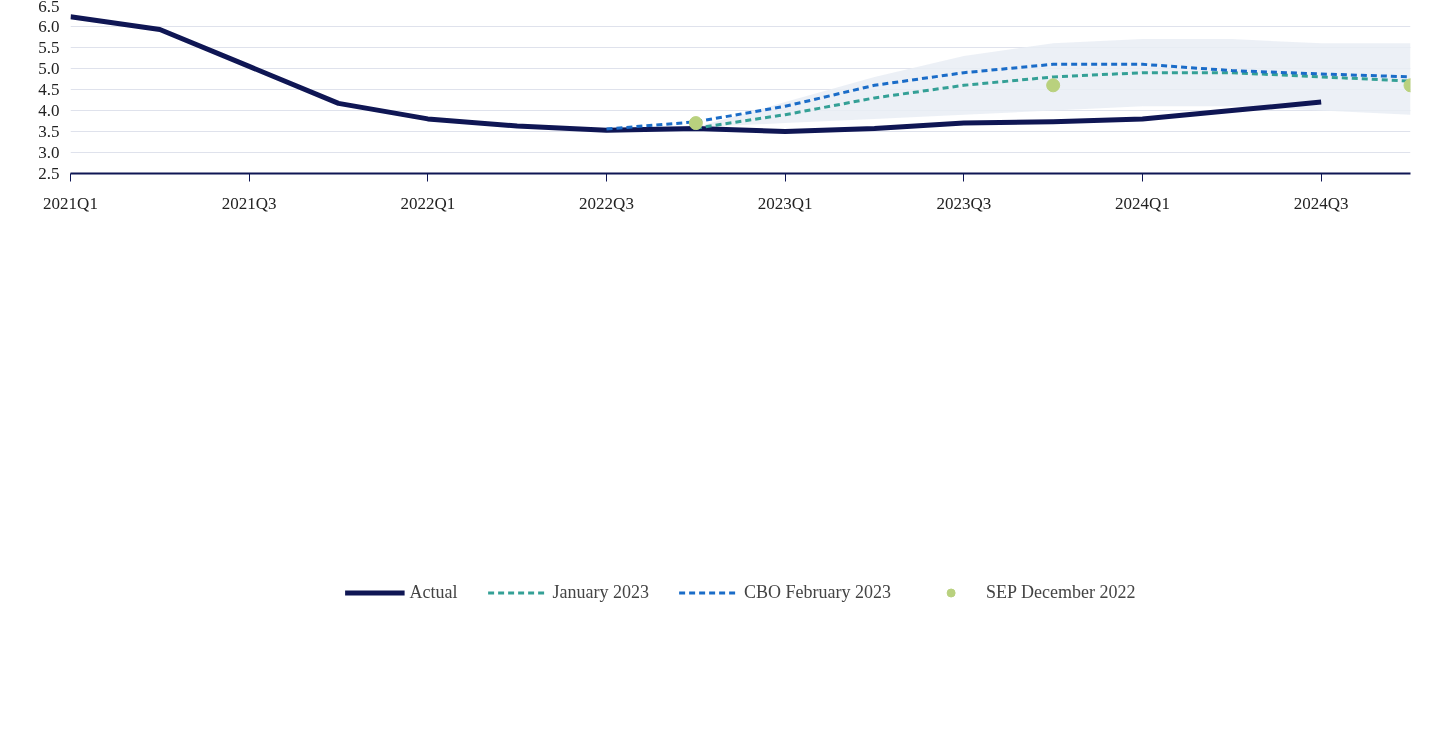 The height and width of the screenshot is (738, 1440). What do you see at coordinates (818, 592) in the screenshot?
I see `legend-label: CBO February 2023` at bounding box center [818, 592].